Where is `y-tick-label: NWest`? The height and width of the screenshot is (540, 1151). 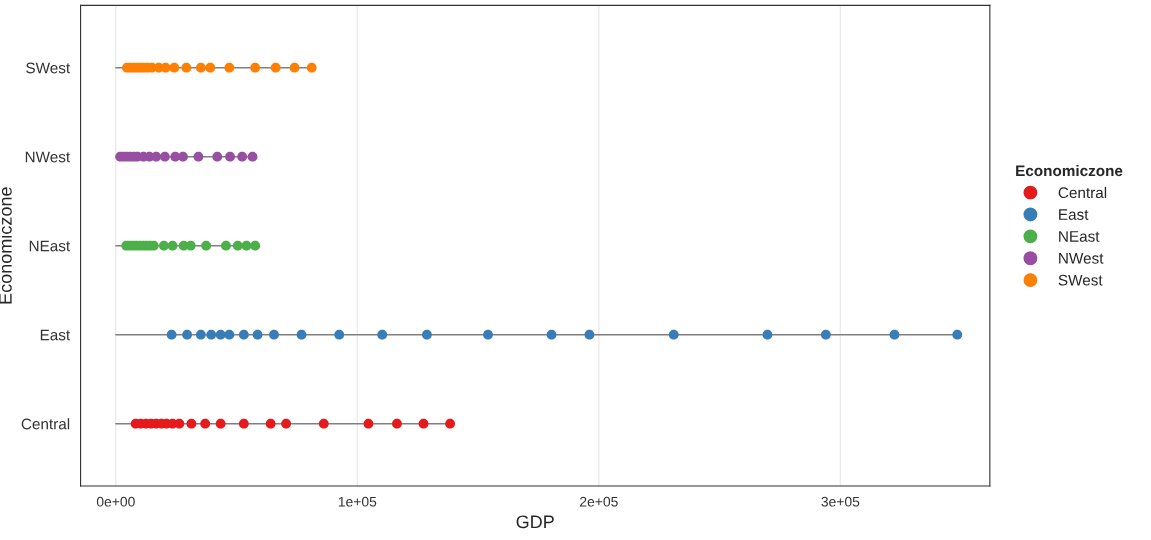
y-tick-label: NWest is located at coordinates (48, 157).